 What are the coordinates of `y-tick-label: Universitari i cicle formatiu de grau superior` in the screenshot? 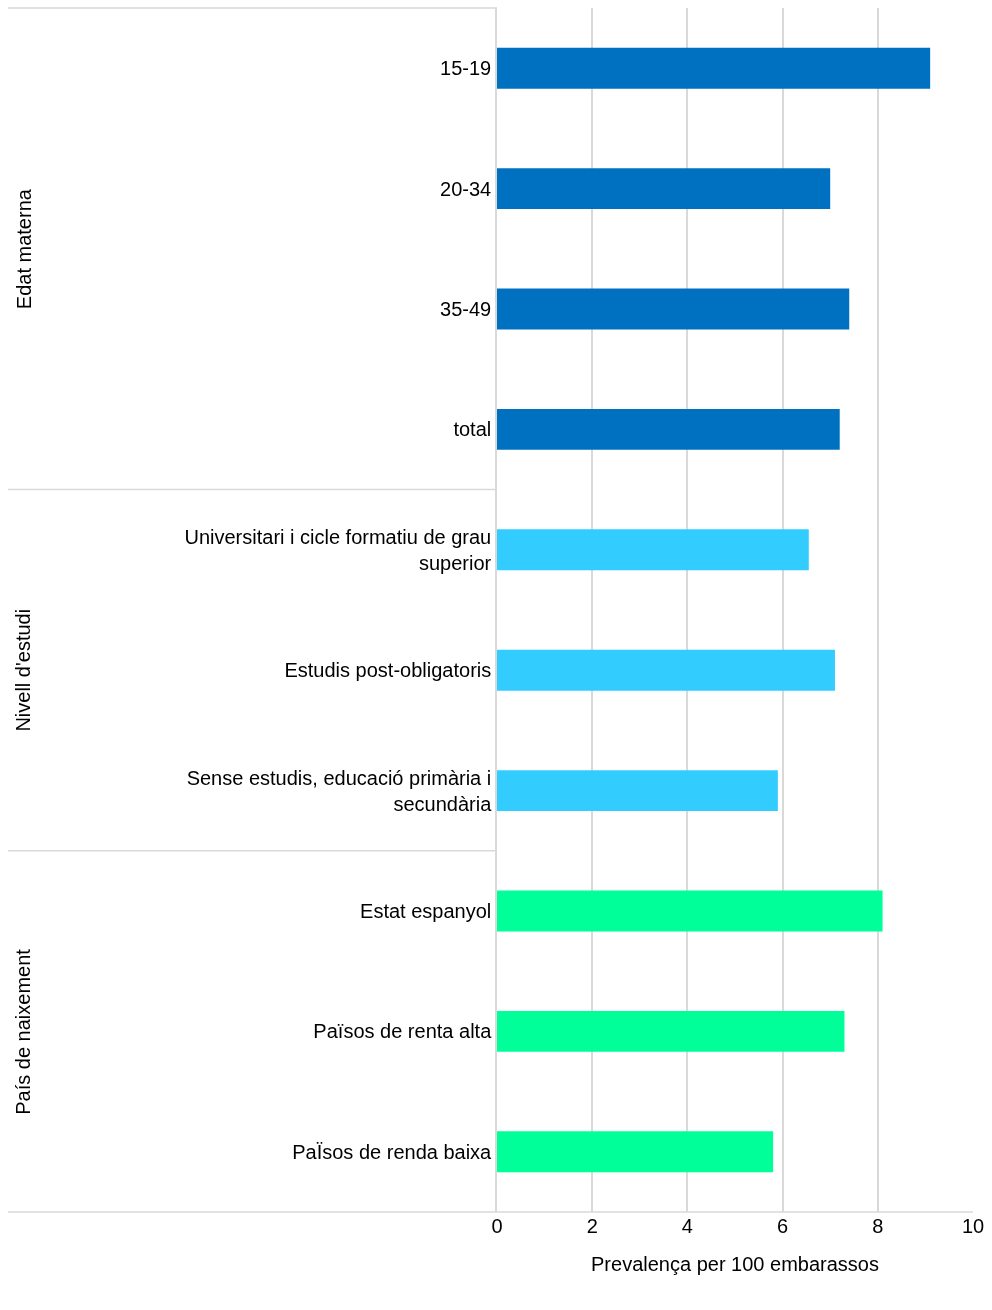 It's located at (338, 549).